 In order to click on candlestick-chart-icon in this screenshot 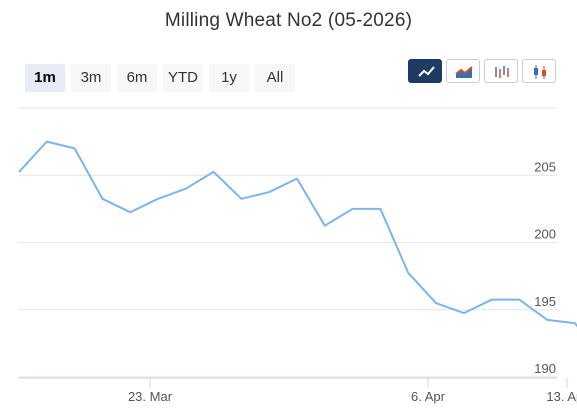, I will do `click(540, 72)`.